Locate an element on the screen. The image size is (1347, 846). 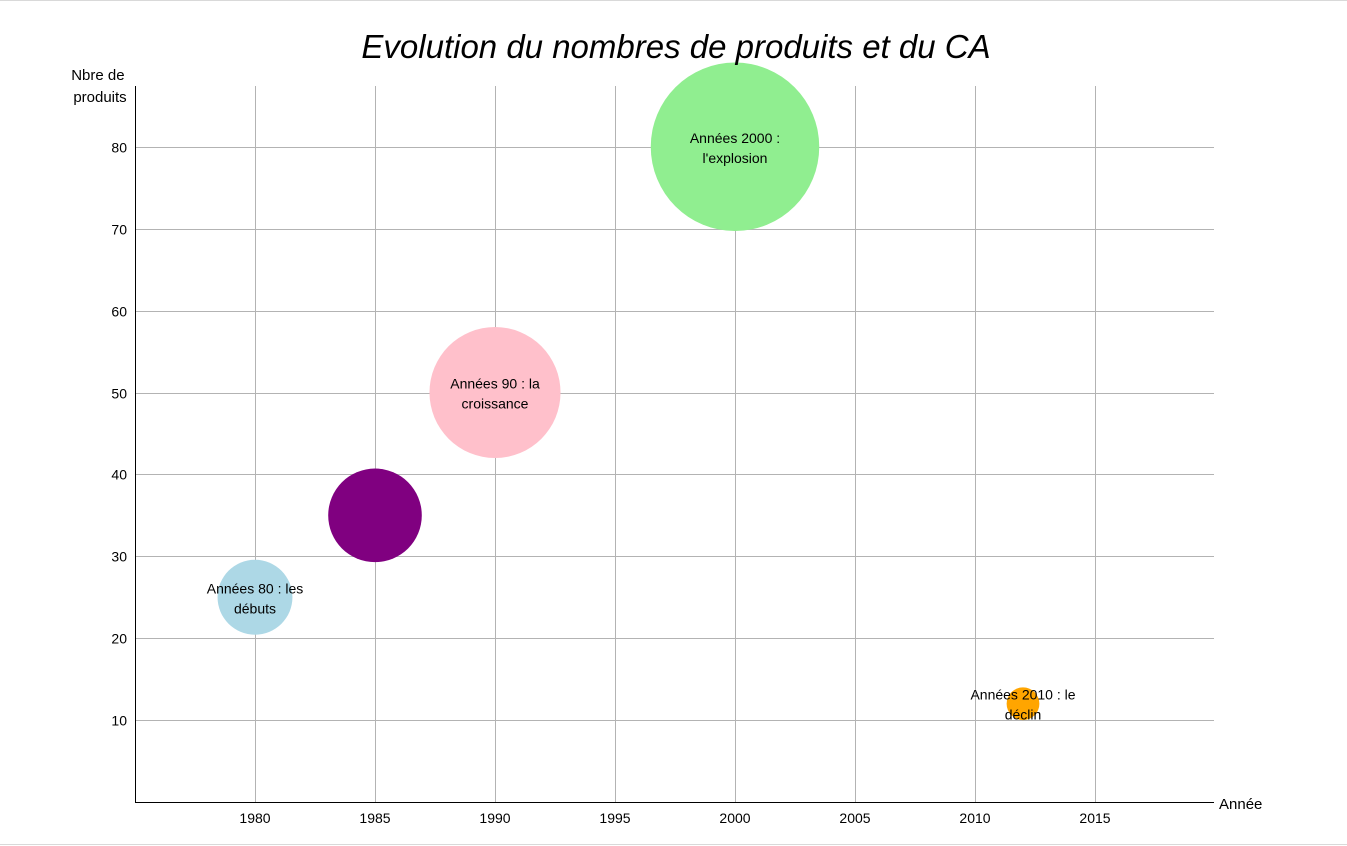
bubble-label-line: Années 80 : les is located at coordinates (255, 588).